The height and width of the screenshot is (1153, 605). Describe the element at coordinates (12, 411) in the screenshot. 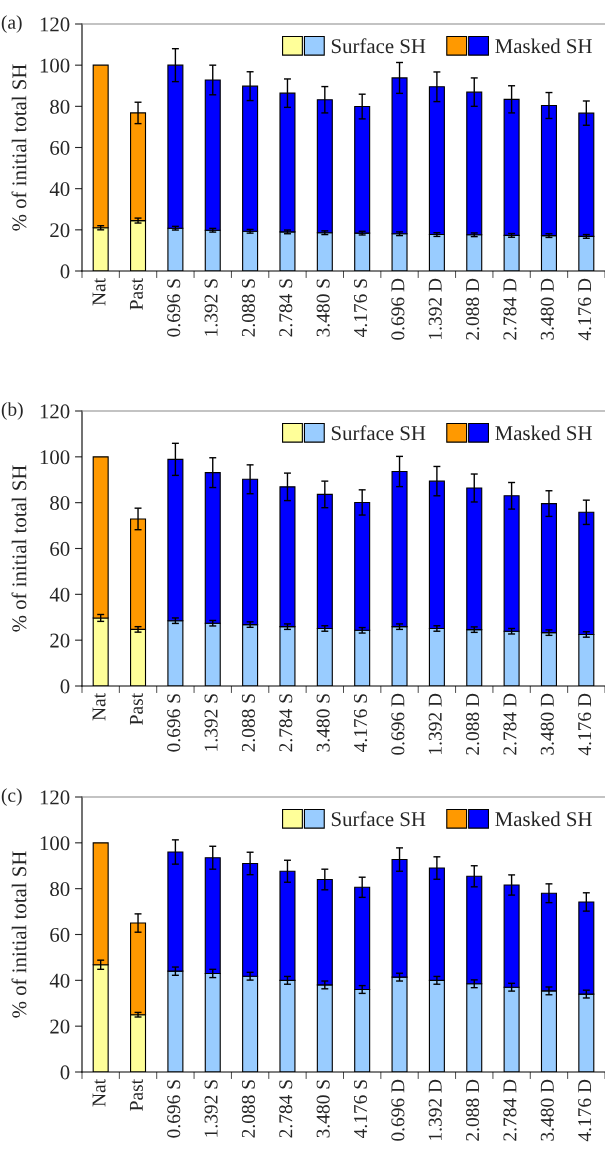

I see `chart-title: (b)` at that location.